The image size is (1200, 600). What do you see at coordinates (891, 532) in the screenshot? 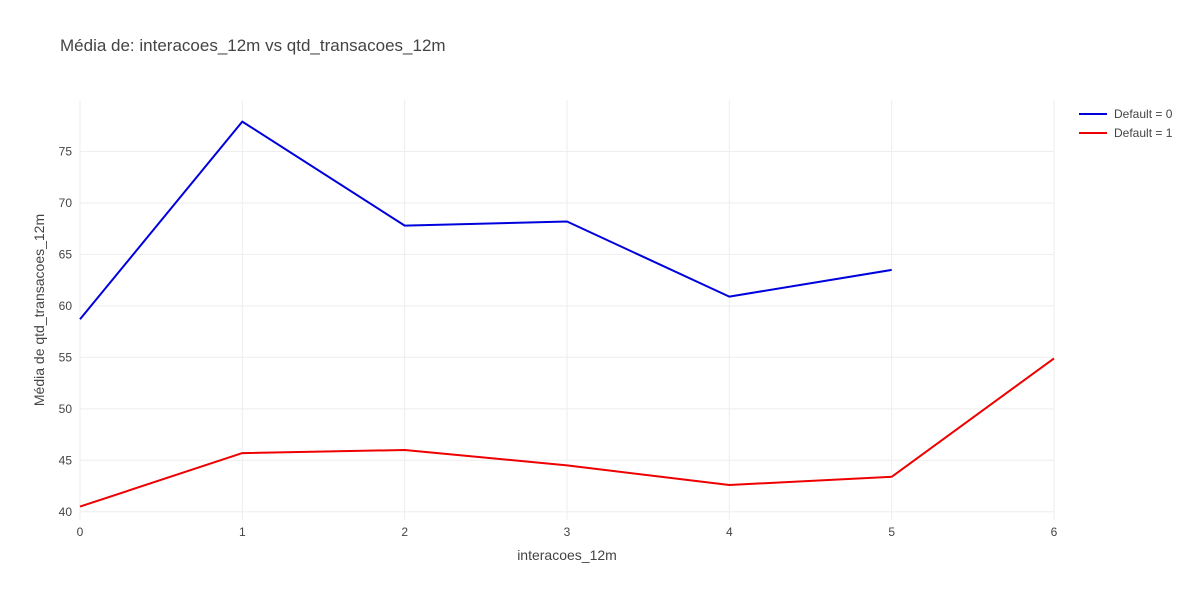
I see `x-tick-label: 5` at bounding box center [891, 532].